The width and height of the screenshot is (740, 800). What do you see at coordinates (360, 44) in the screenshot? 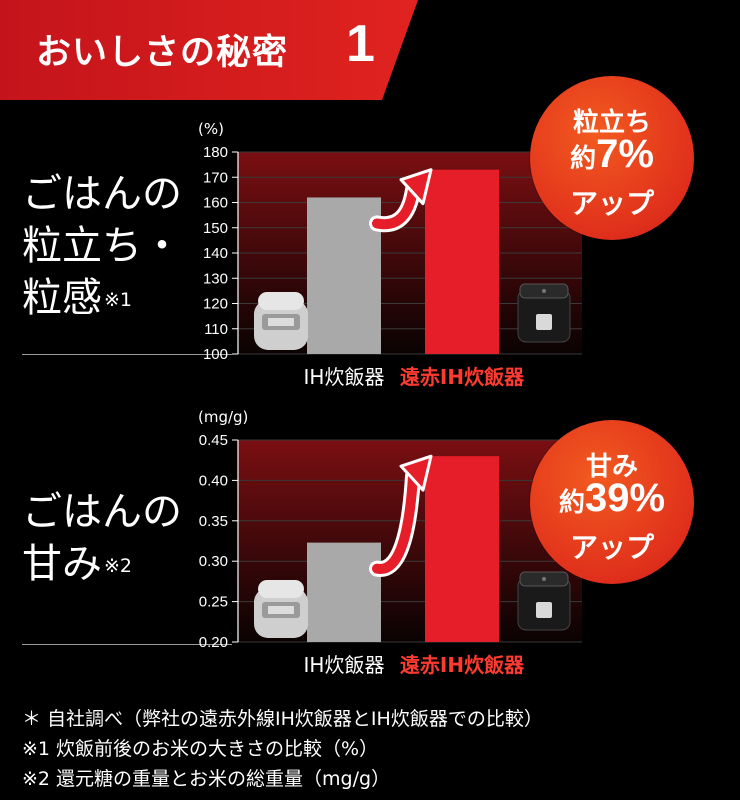
I see `banner-number: 1` at bounding box center [360, 44].